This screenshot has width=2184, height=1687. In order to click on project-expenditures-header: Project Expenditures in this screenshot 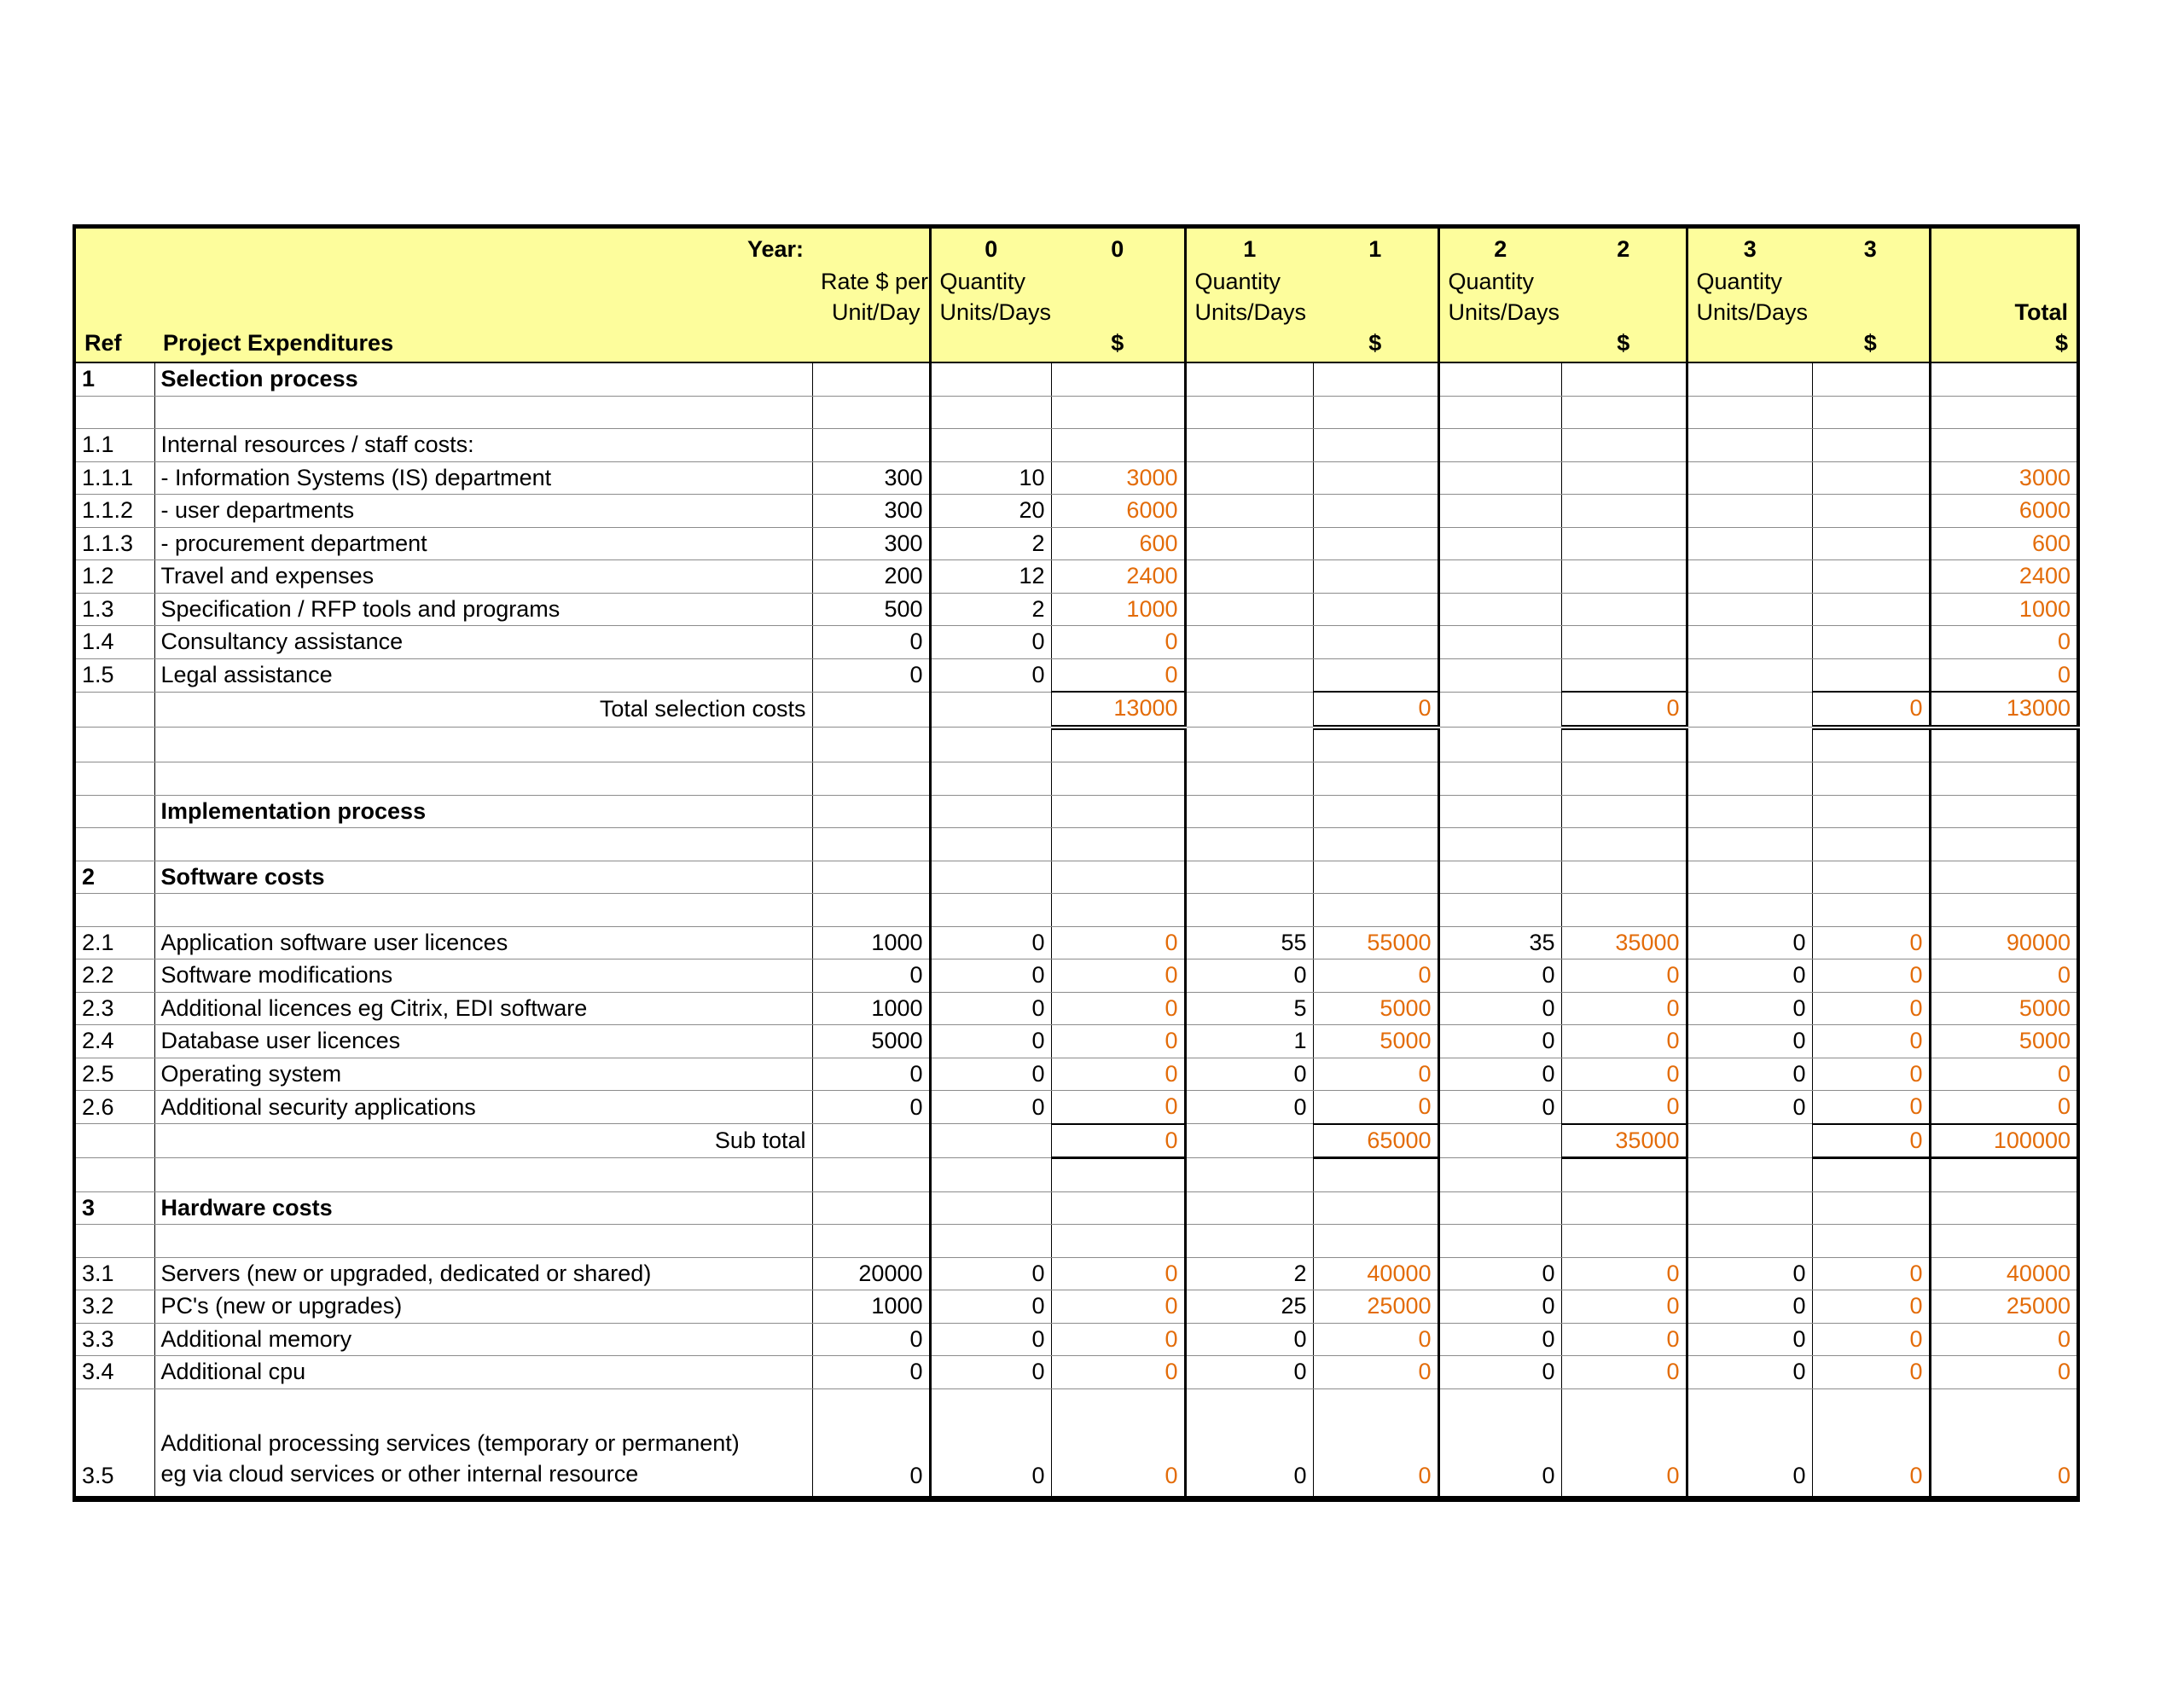, I will do `click(279, 343)`.